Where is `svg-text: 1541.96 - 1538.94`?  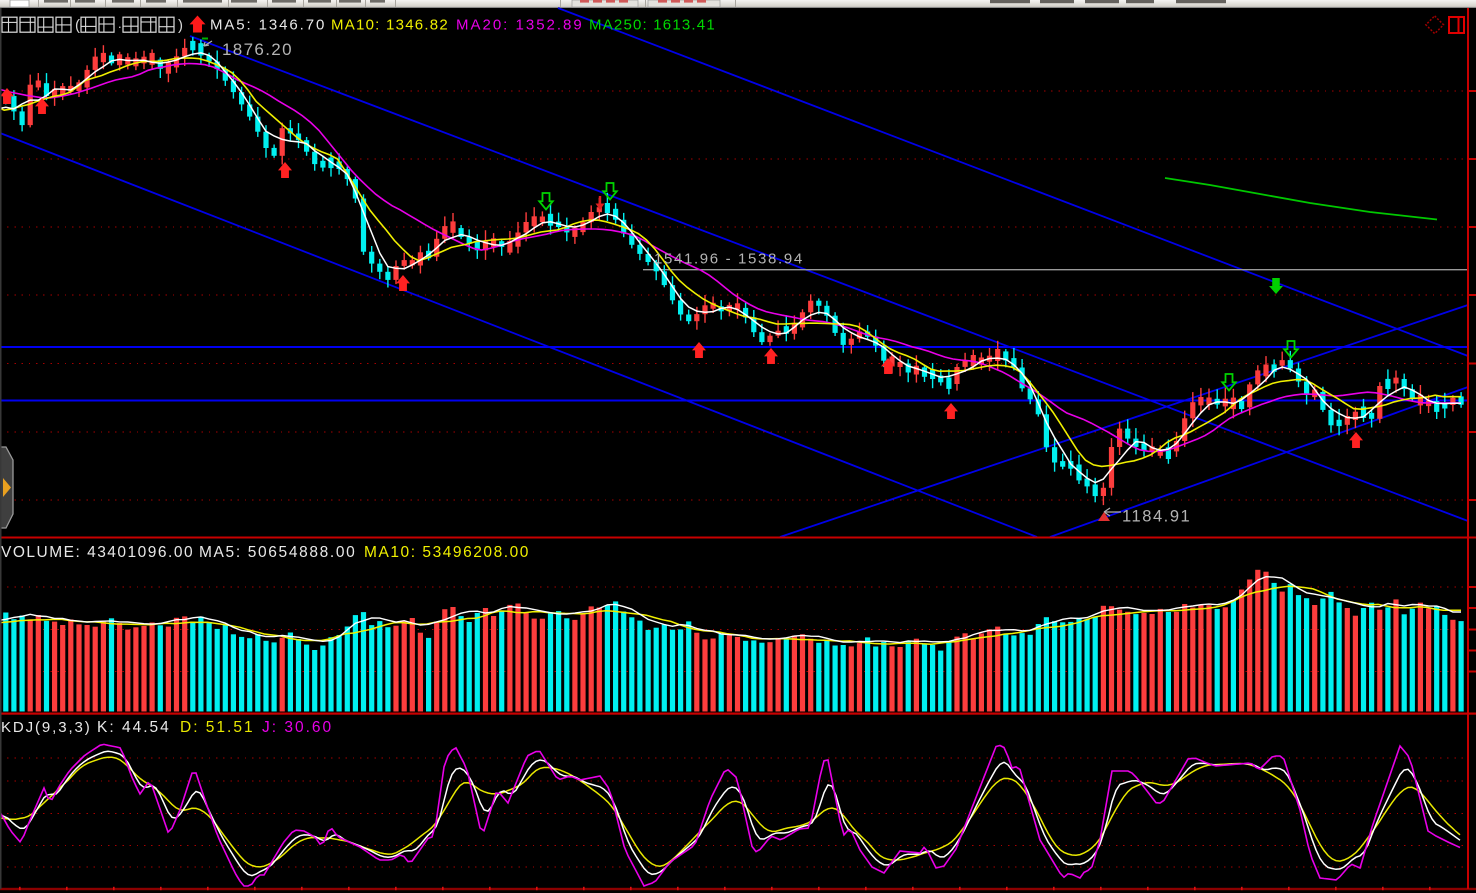 svg-text: 1541.96 - 1538.94 is located at coordinates (729, 259).